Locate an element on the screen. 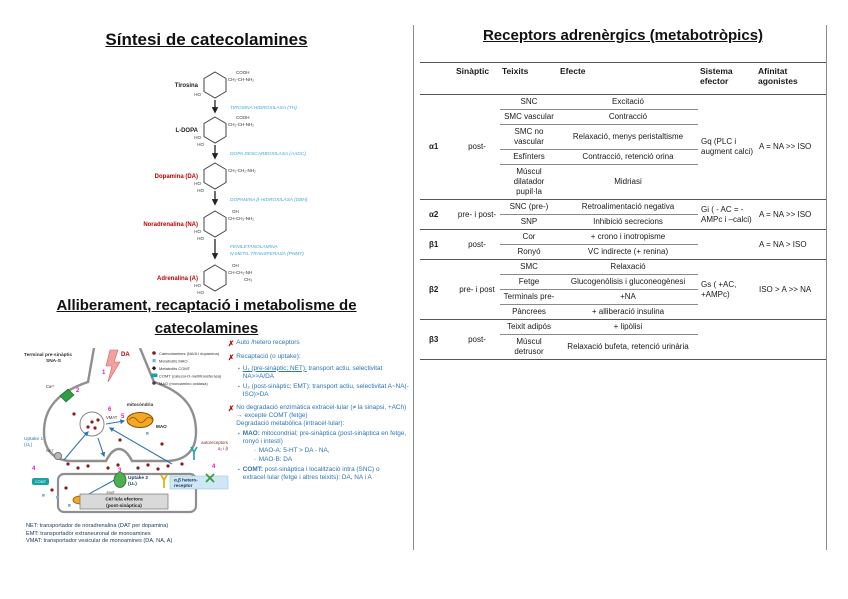 The image size is (848, 599). afinitat-cell: A = NA > ISO is located at coordinates (791, 244).